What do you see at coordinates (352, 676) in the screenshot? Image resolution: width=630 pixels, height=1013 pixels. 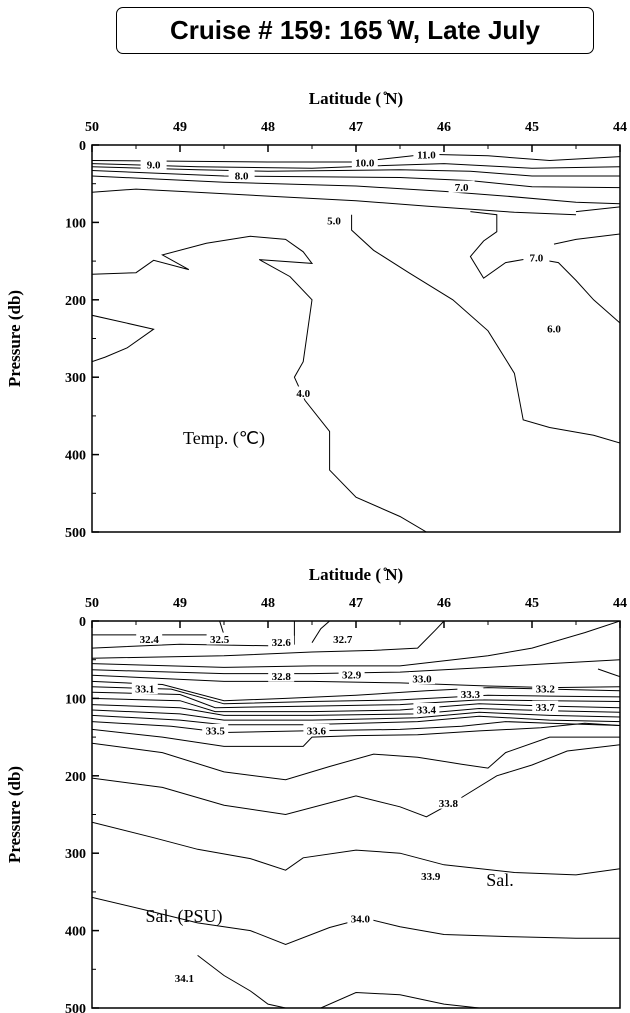 I see `contour-label: 32.9` at bounding box center [352, 676].